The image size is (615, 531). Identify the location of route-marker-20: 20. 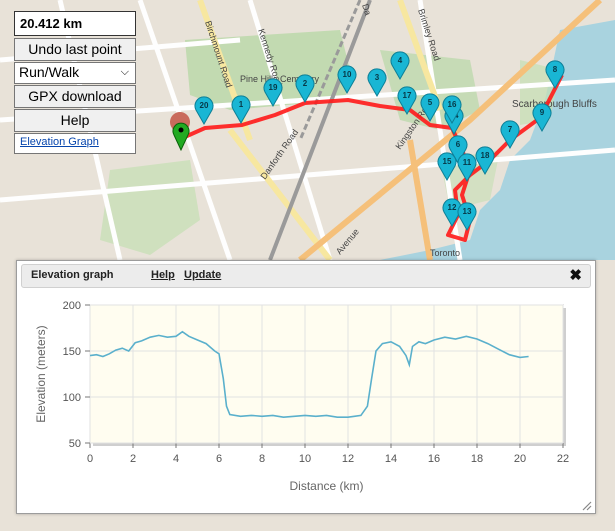
(204, 111).